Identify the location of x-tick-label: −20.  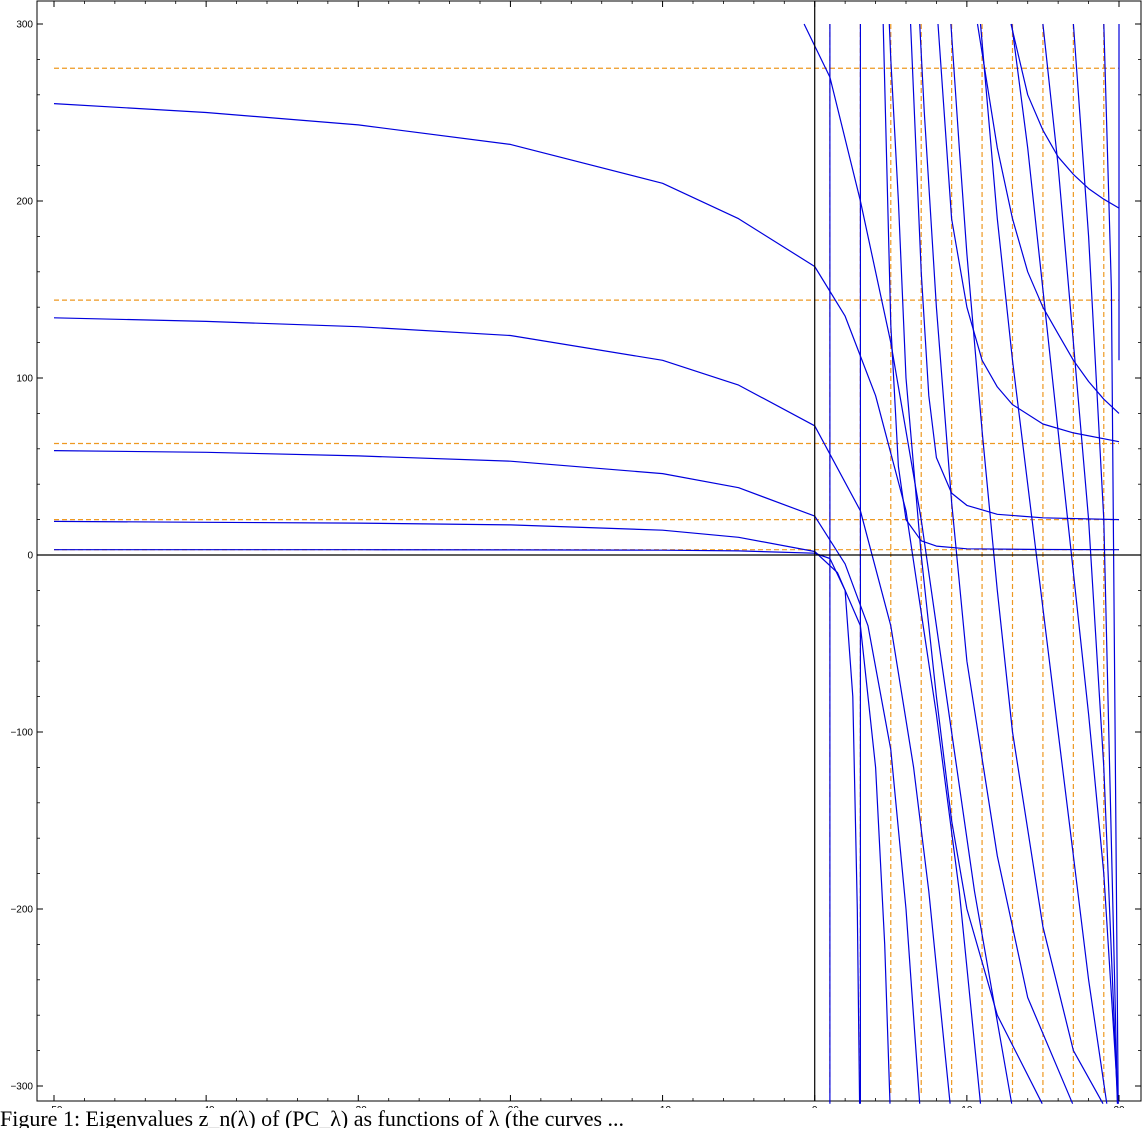
(510, 1106).